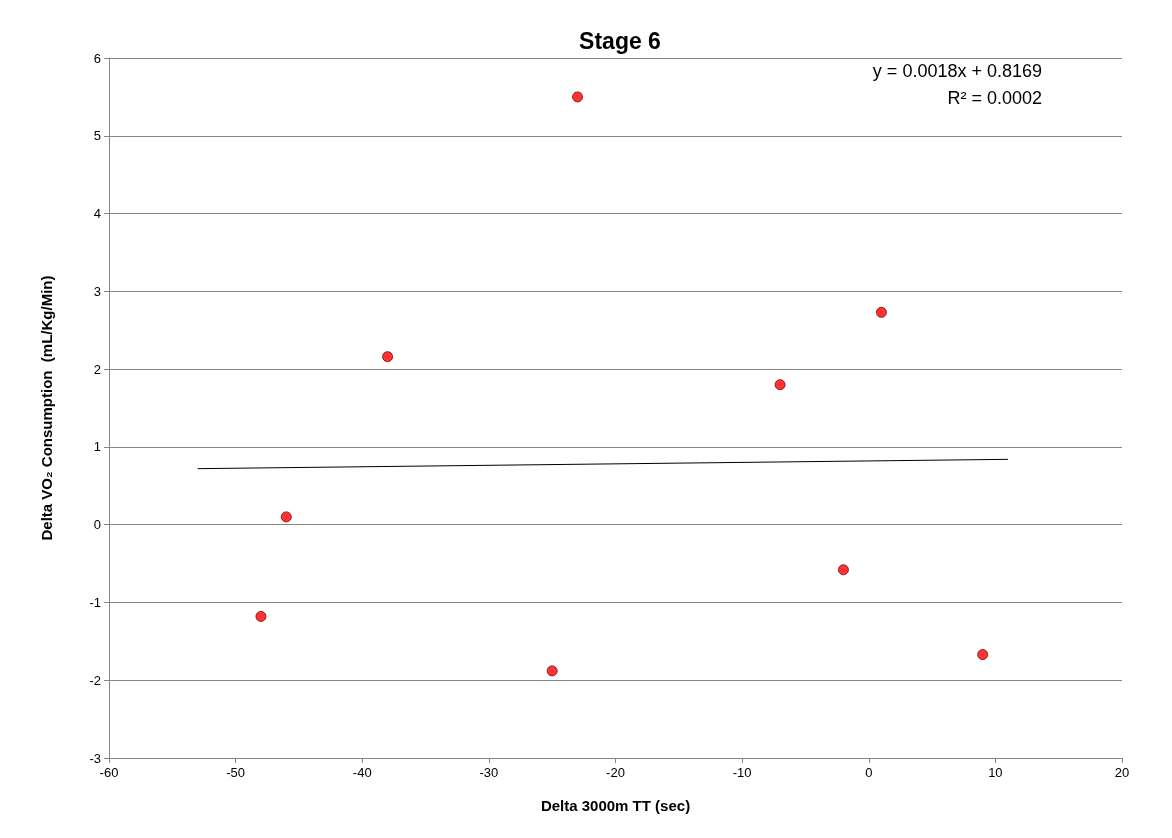 The width and height of the screenshot is (1172, 838). What do you see at coordinates (95, 680) in the screenshot?
I see `y-tick-label: -2` at bounding box center [95, 680].